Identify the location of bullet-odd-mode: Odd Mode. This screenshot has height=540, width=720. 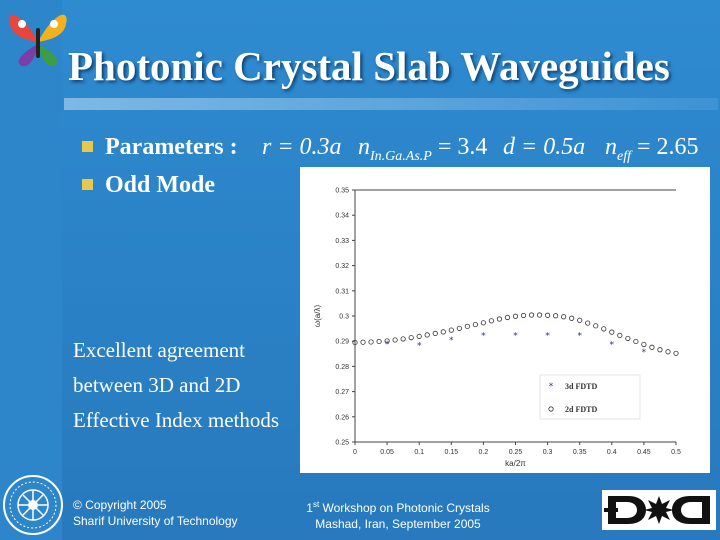
(148, 185).